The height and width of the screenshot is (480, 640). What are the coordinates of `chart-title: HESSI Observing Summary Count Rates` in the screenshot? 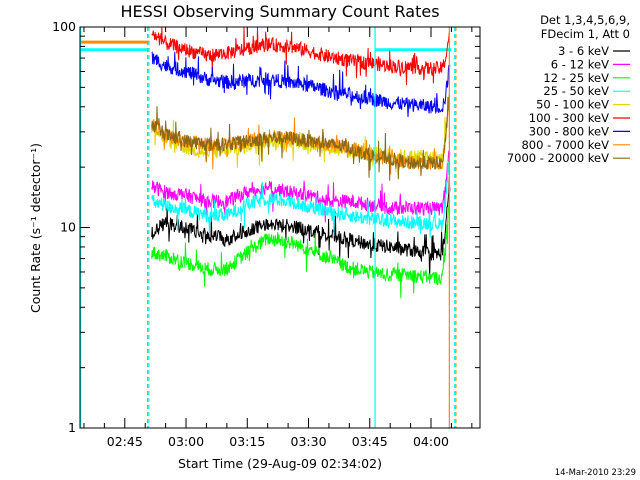 It's located at (279, 11).